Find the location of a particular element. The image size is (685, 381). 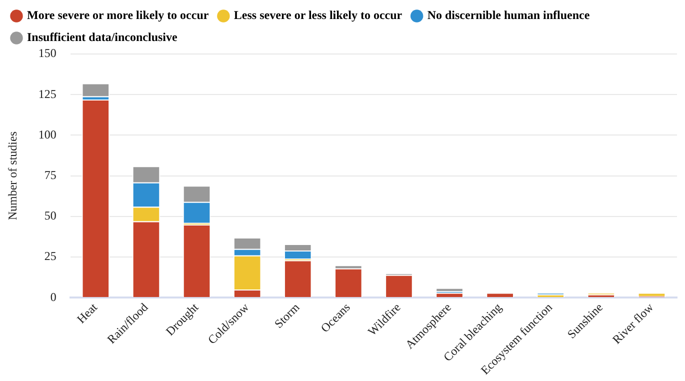

y-tick-label: 0 is located at coordinates (53, 297).